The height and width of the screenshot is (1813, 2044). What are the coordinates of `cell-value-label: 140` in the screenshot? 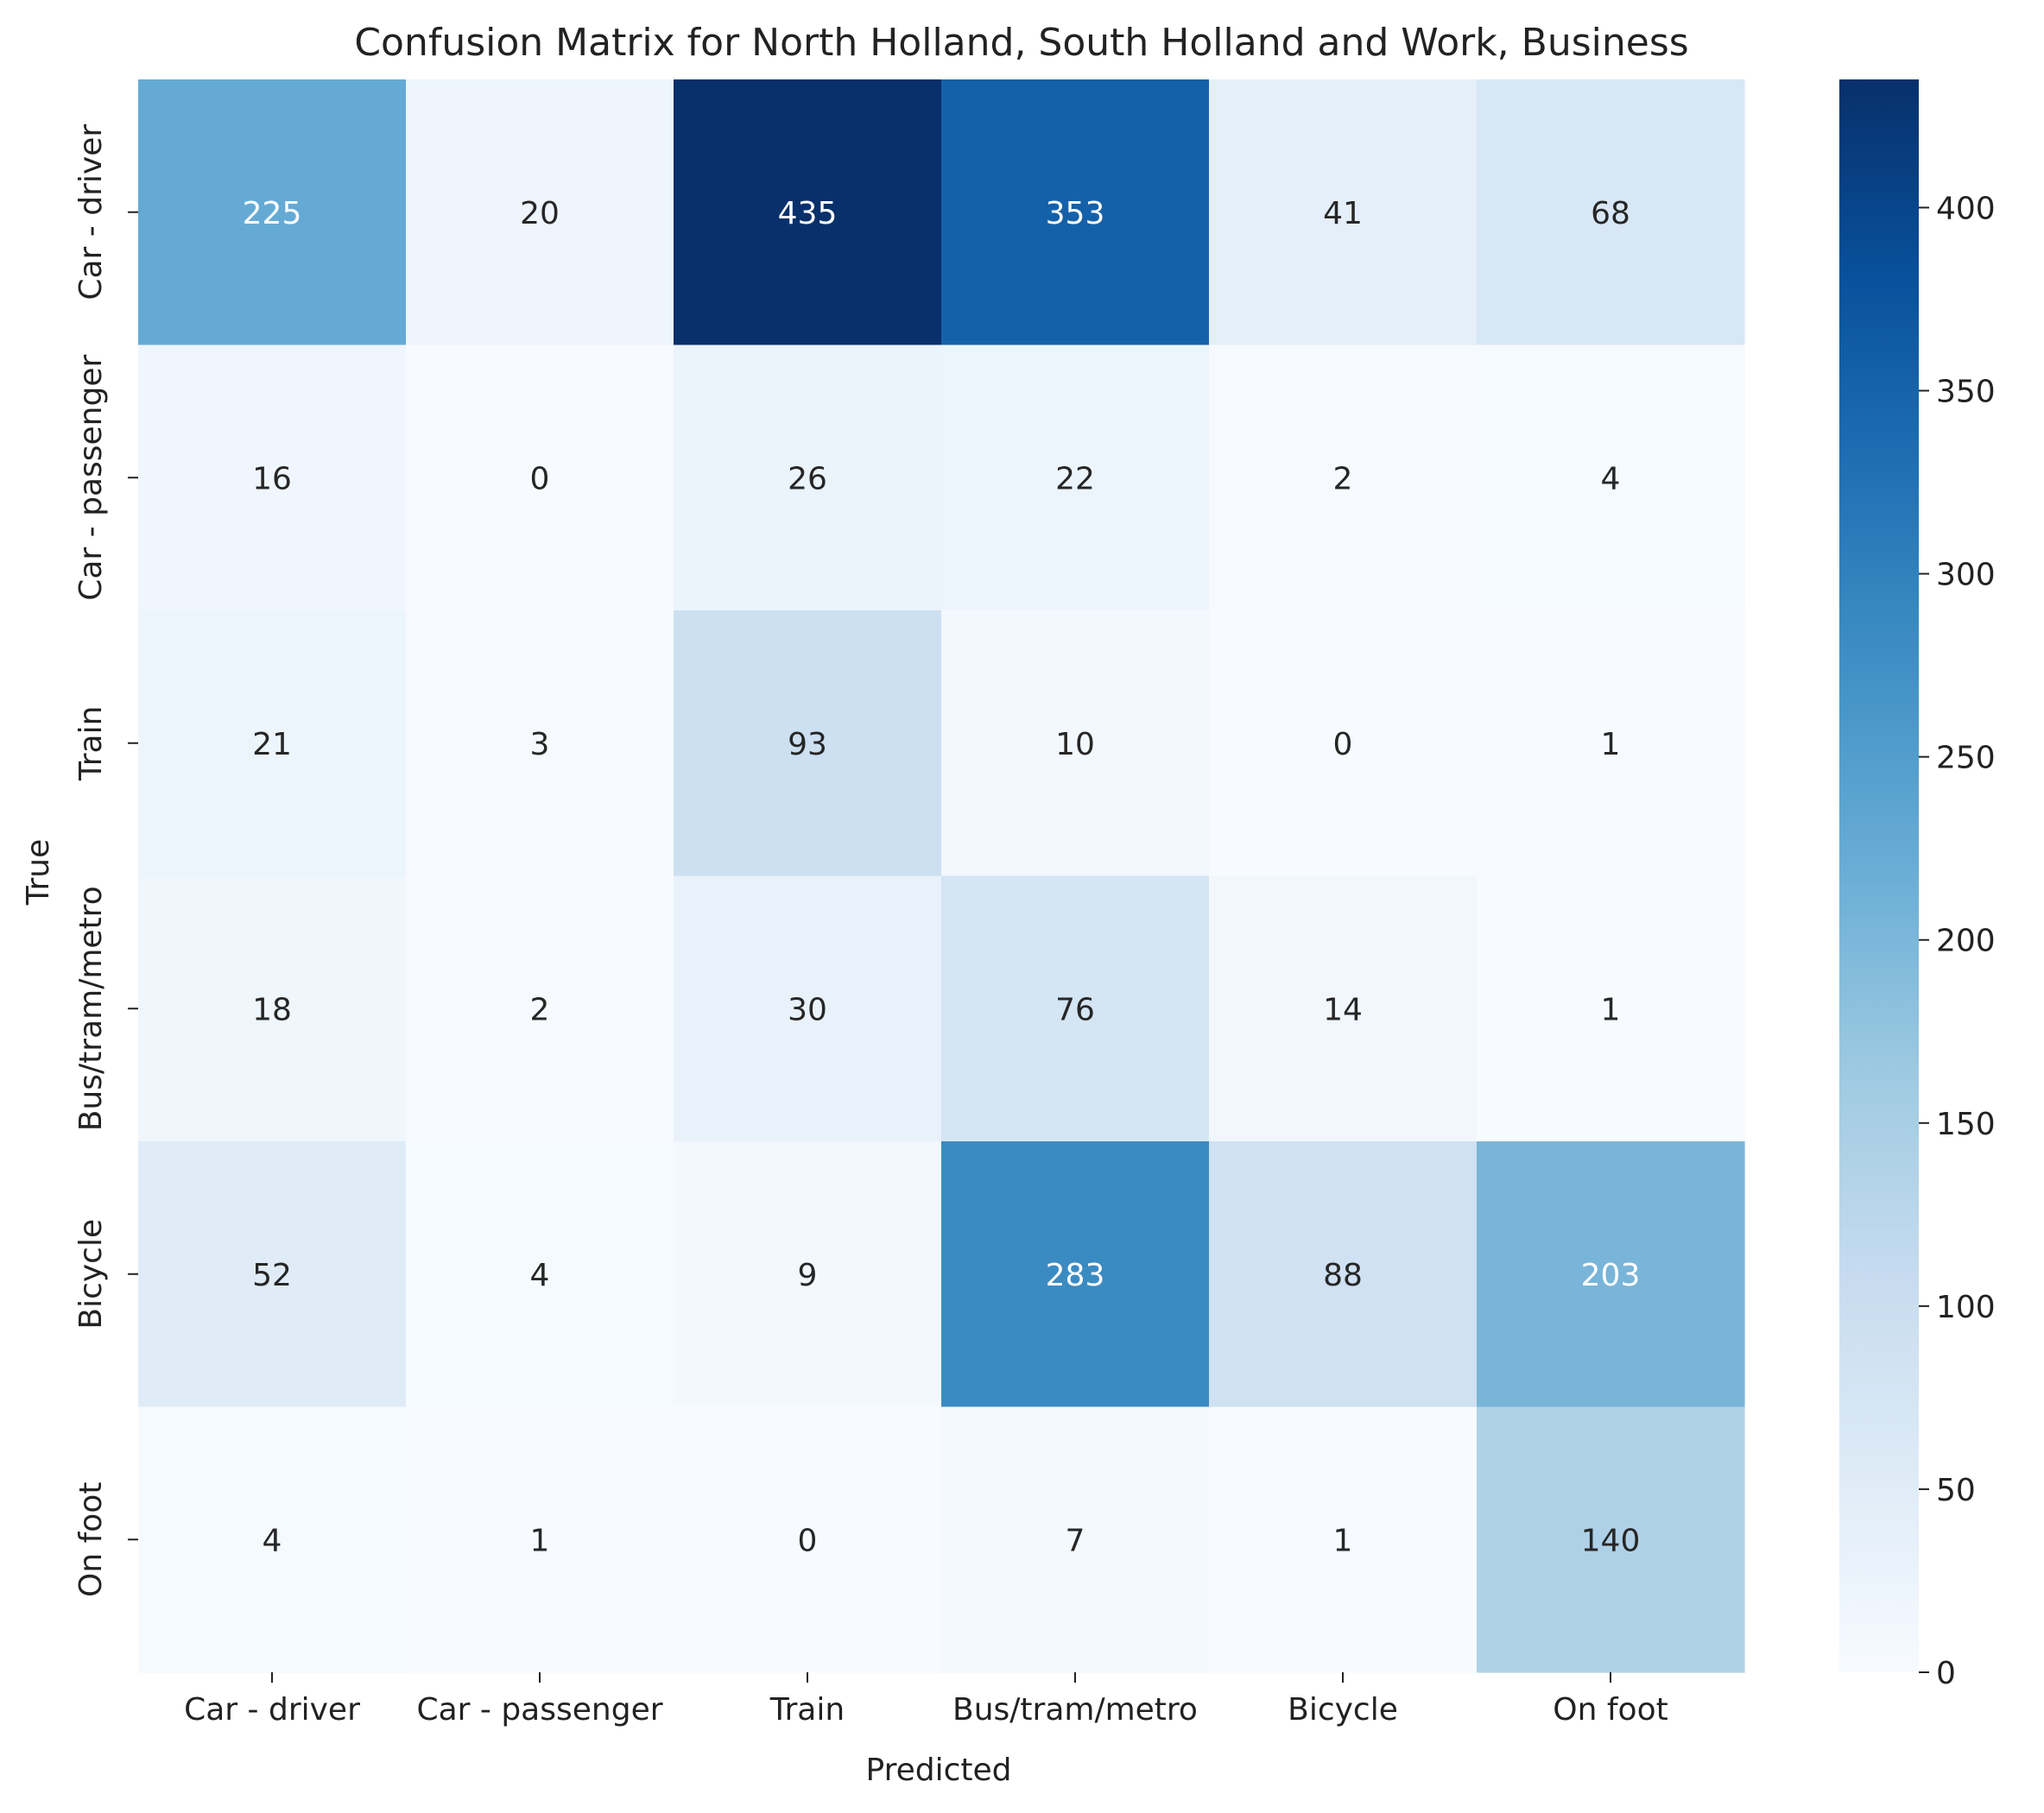 It's located at (1611, 1540).